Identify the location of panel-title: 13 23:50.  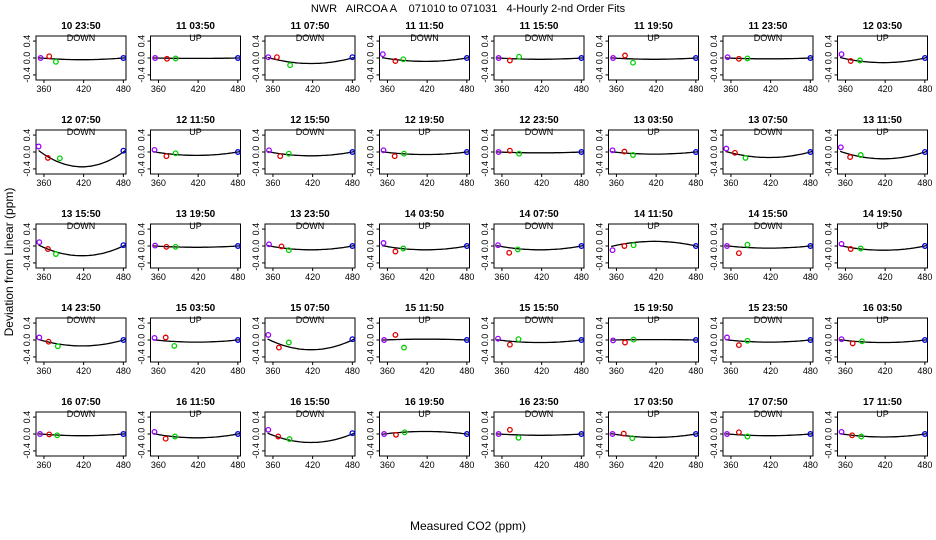
(310, 214).